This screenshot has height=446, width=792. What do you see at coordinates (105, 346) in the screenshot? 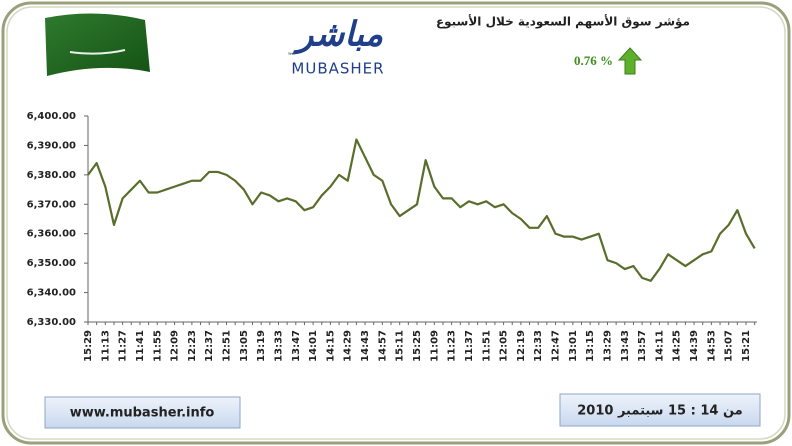
I see `x-tick-label: 11:13` at bounding box center [105, 346].